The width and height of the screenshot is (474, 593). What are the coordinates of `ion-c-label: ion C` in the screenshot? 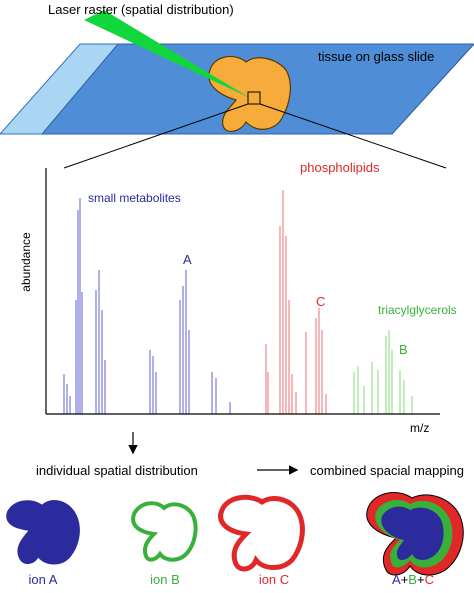 It's located at (274, 579).